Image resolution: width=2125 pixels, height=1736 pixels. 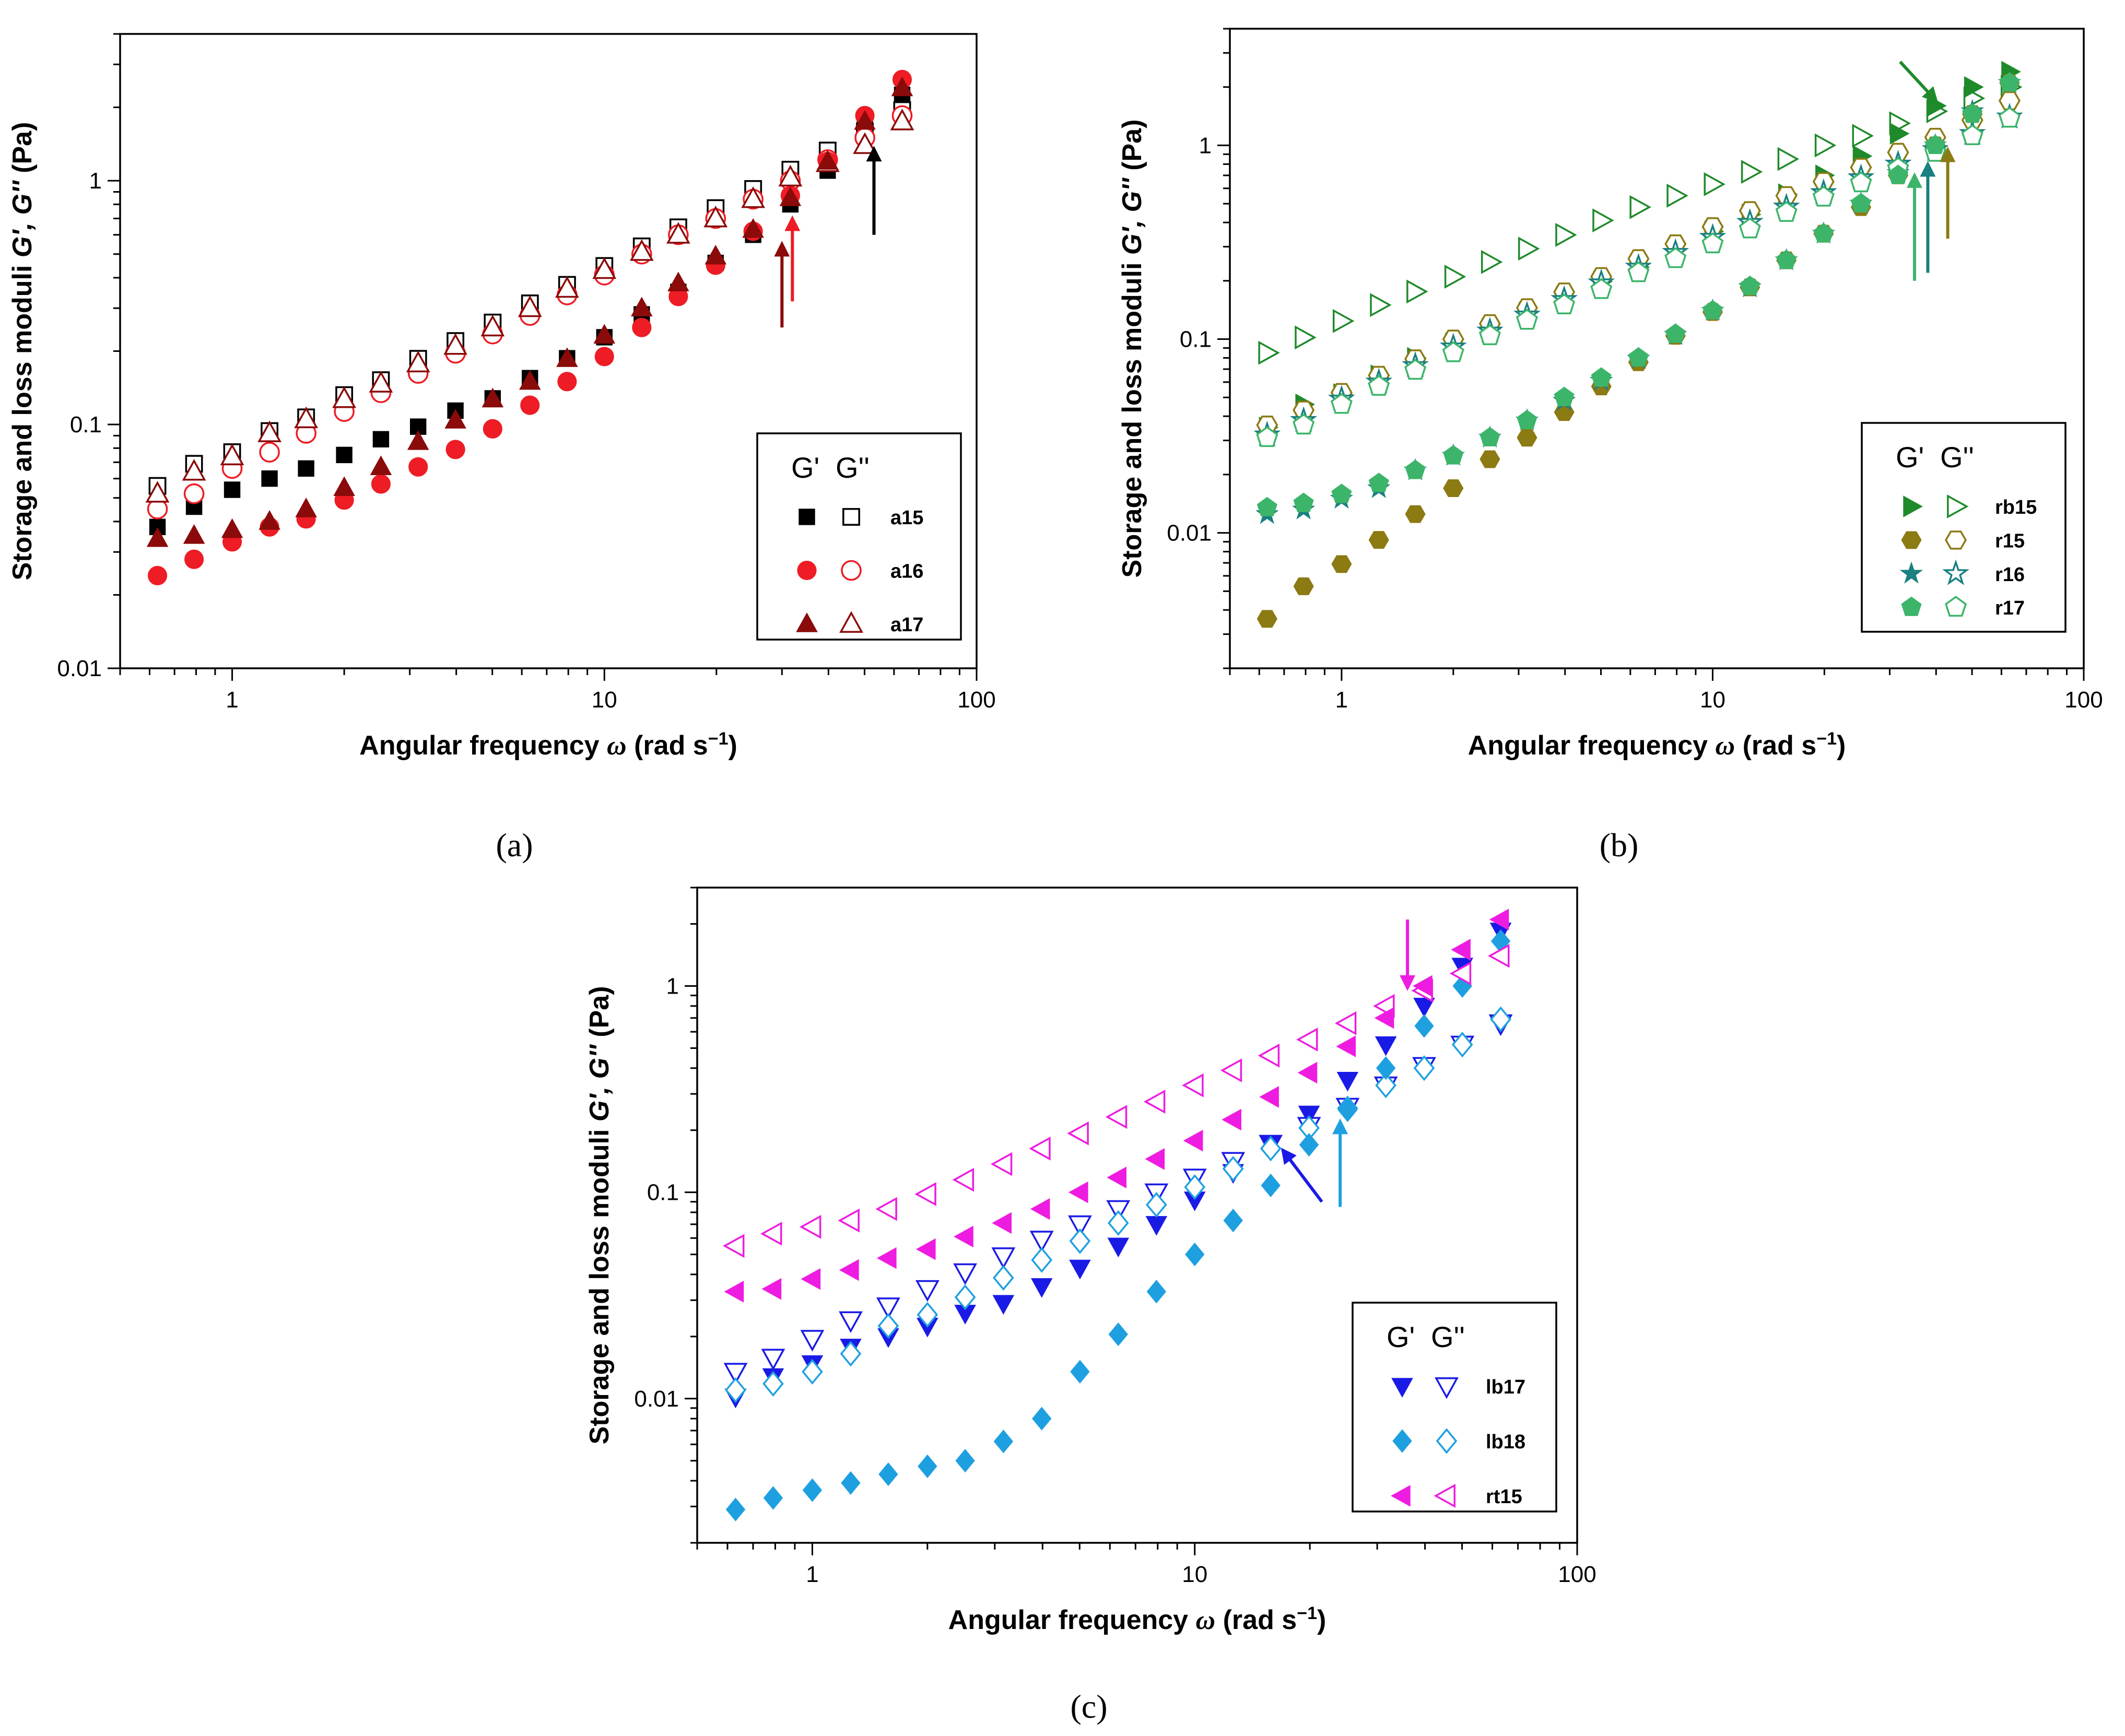 What do you see at coordinates (23, 219) in the screenshot?
I see `y-axis-label-symbol: G', G''` at bounding box center [23, 219].